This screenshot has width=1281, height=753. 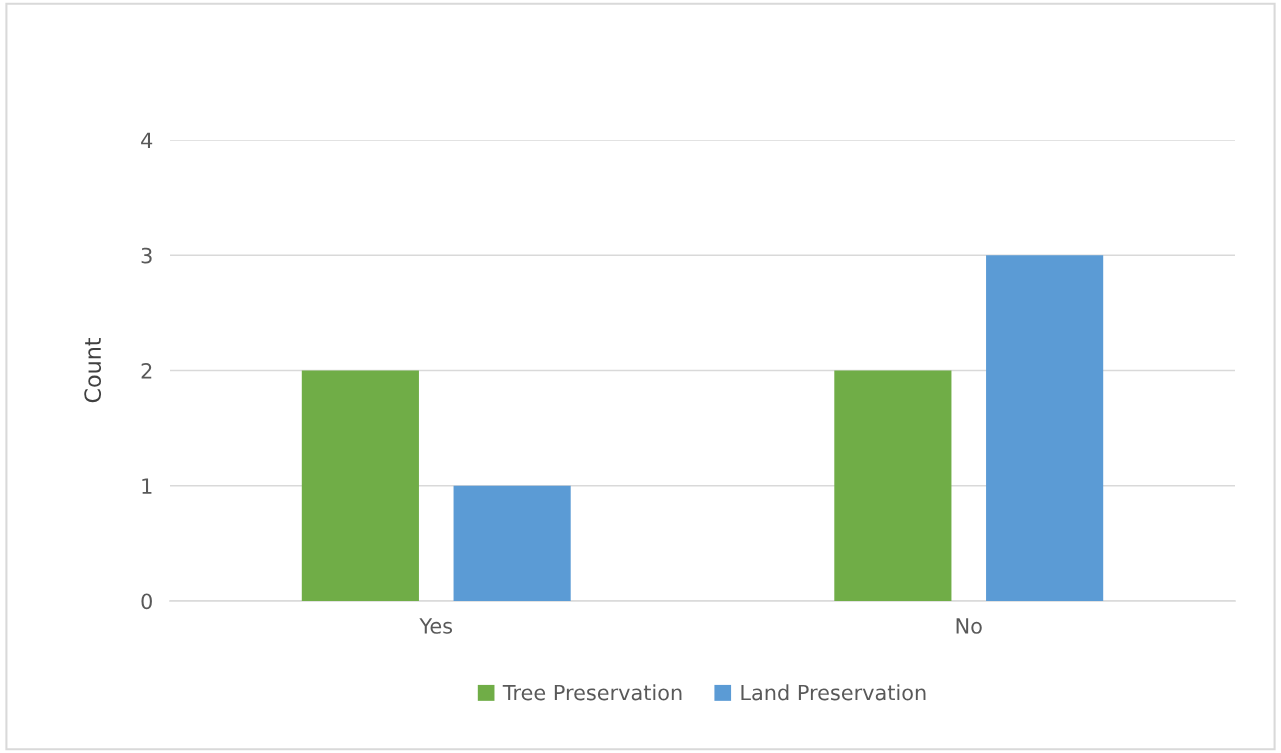 I want to click on y-tick-label: 1, so click(x=147, y=486).